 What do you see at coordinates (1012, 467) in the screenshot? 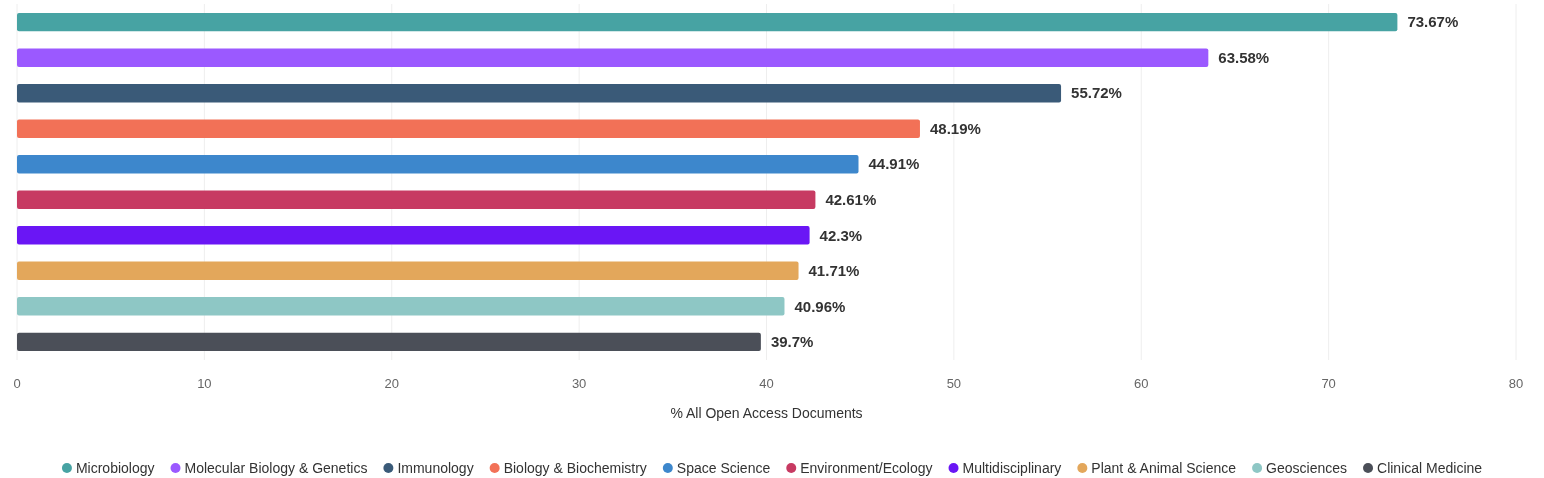
I see `legend-label: Multidisciplinary` at bounding box center [1012, 467].